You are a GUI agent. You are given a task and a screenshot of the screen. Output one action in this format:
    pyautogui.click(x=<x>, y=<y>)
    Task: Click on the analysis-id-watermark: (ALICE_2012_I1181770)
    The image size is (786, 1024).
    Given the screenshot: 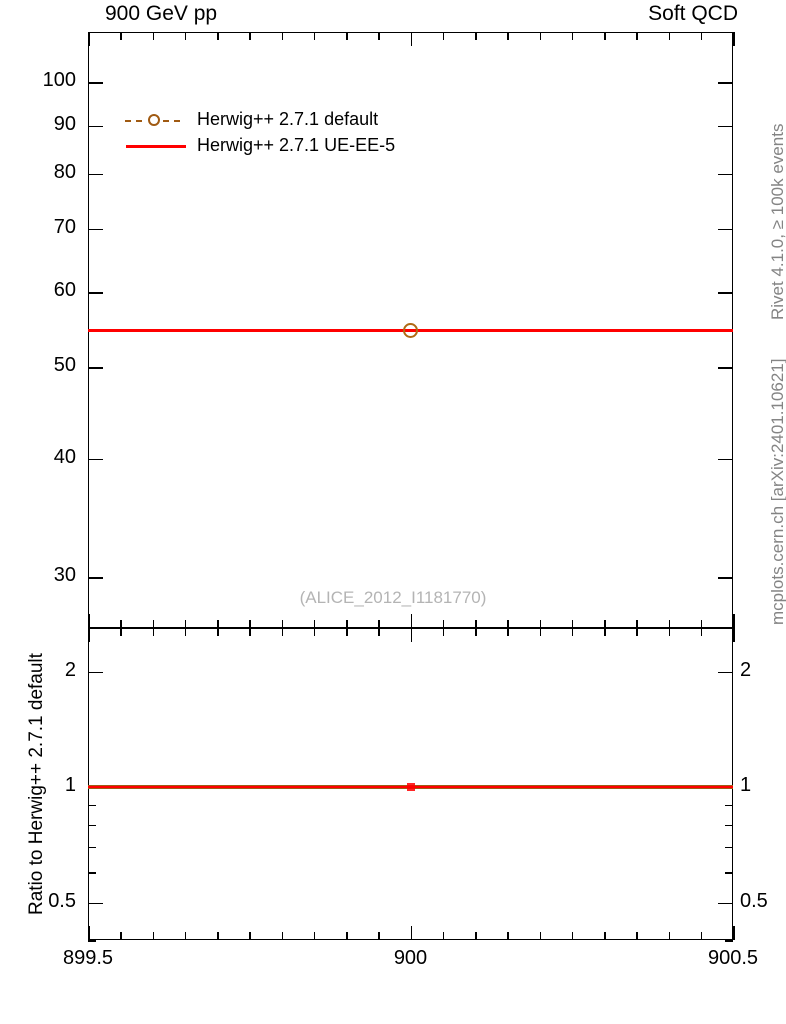 What is the action you would take?
    pyautogui.click(x=393, y=597)
    